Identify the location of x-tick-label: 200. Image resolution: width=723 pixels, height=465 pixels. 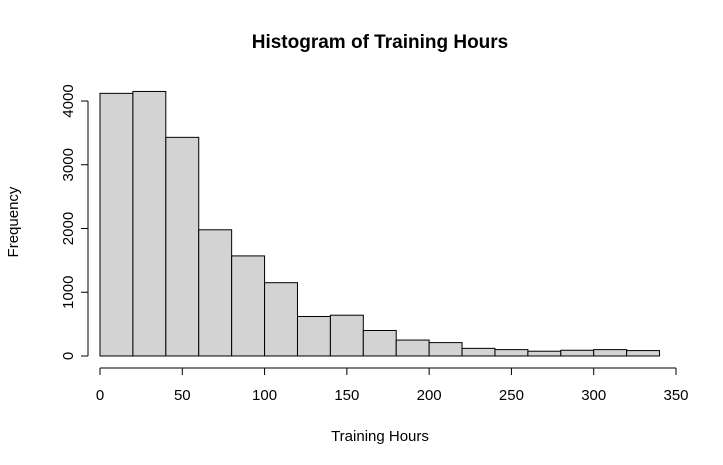
(429, 395).